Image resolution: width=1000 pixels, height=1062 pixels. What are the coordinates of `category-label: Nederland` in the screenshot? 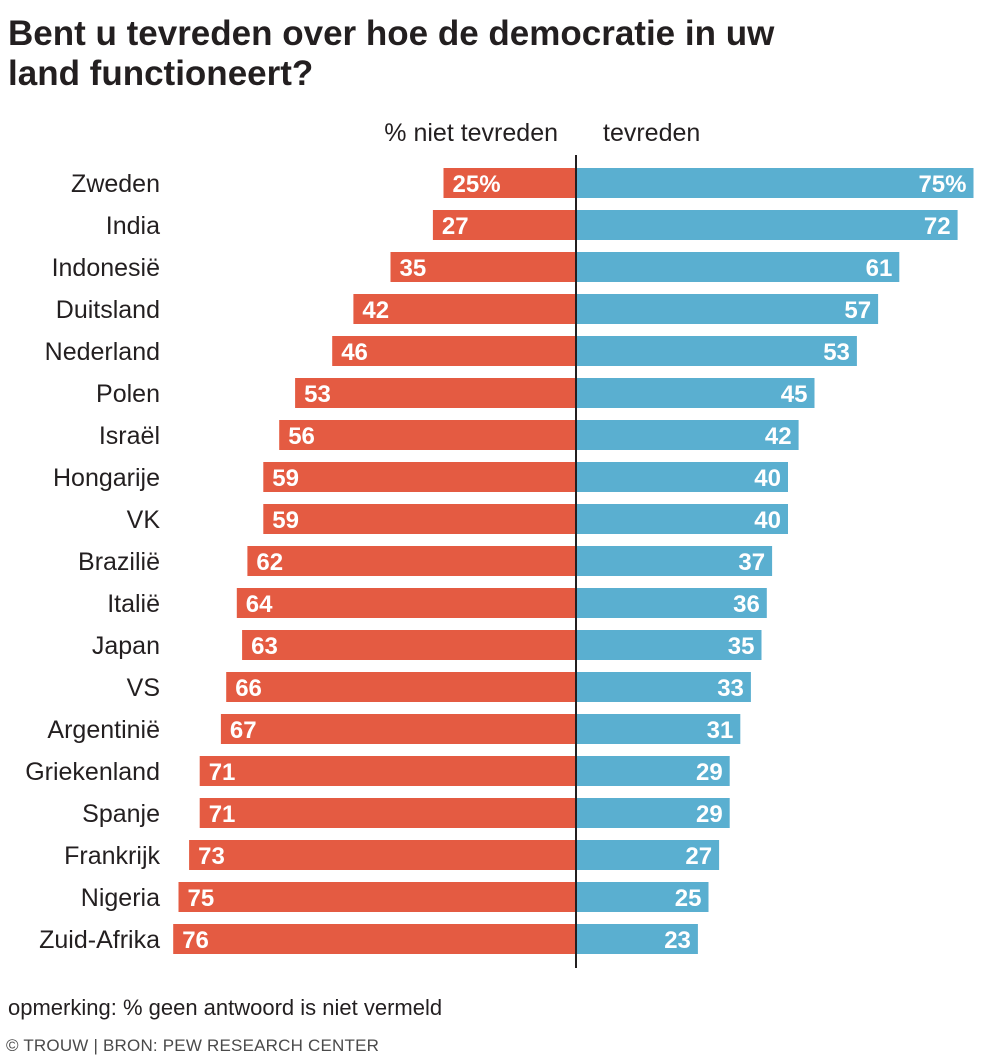 It's located at (102, 352).